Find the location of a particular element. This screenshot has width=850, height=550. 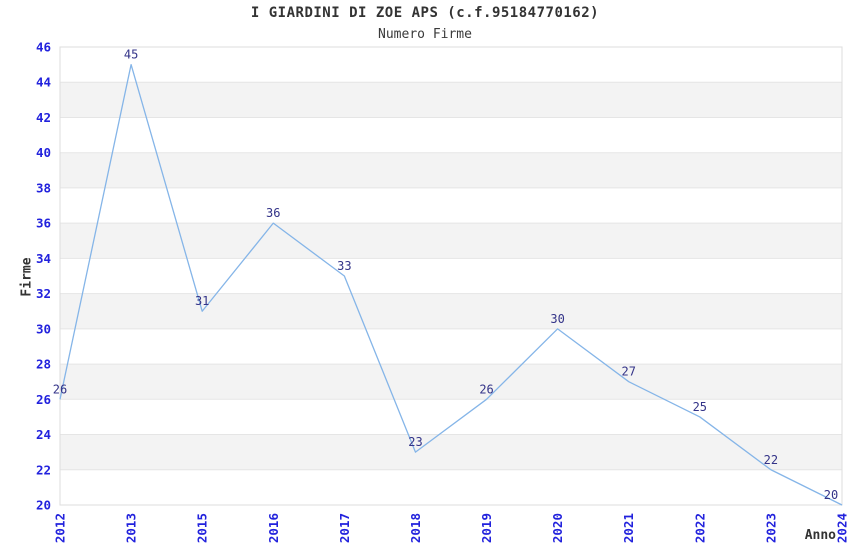

y-tick-label: 24 is located at coordinates (43, 434).